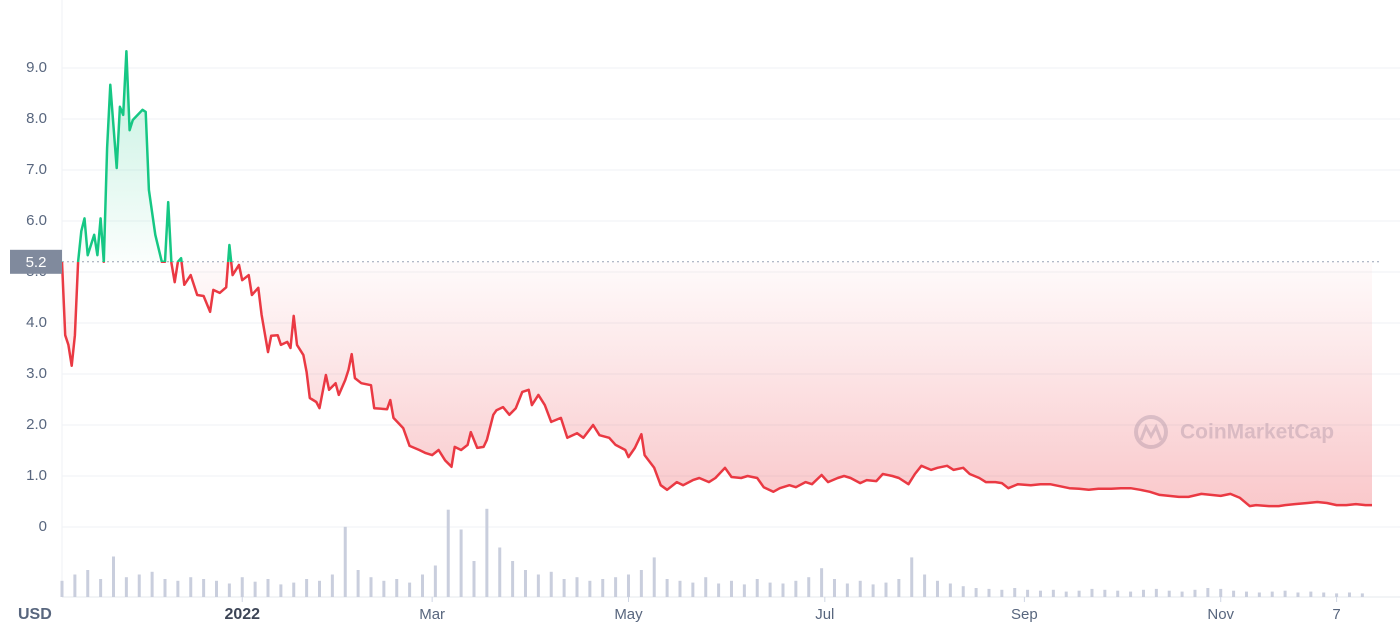 Image resolution: width=1400 pixels, height=631 pixels. Describe the element at coordinates (1220, 614) in the screenshot. I see `x-tick-label: Nov` at that location.